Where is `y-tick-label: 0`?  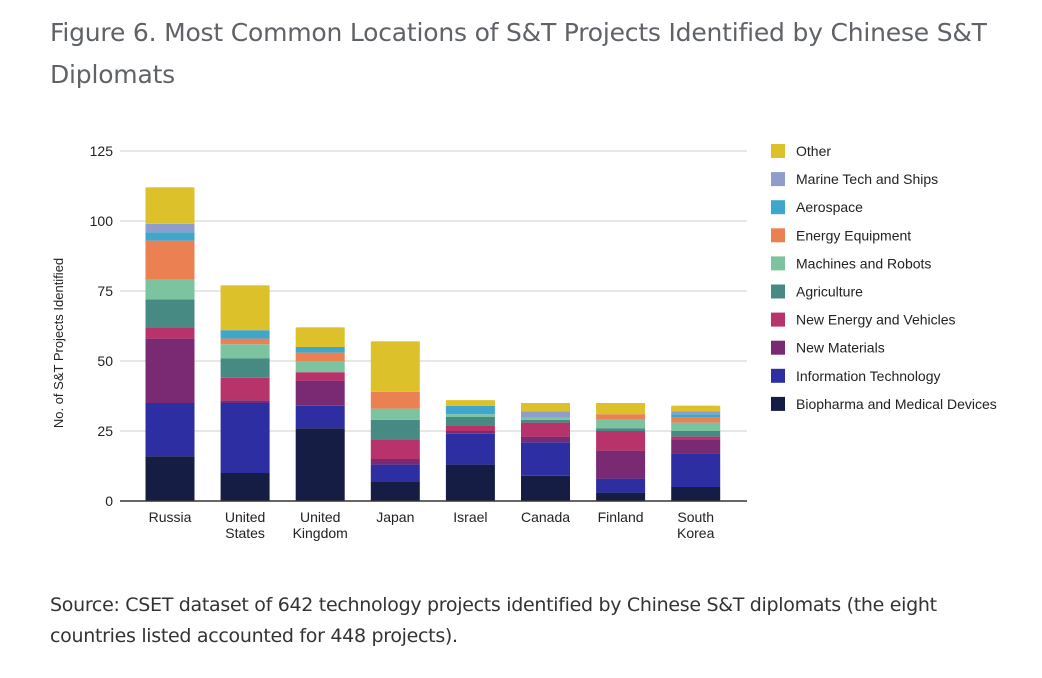
y-tick-label: 0 is located at coordinates (109, 501).